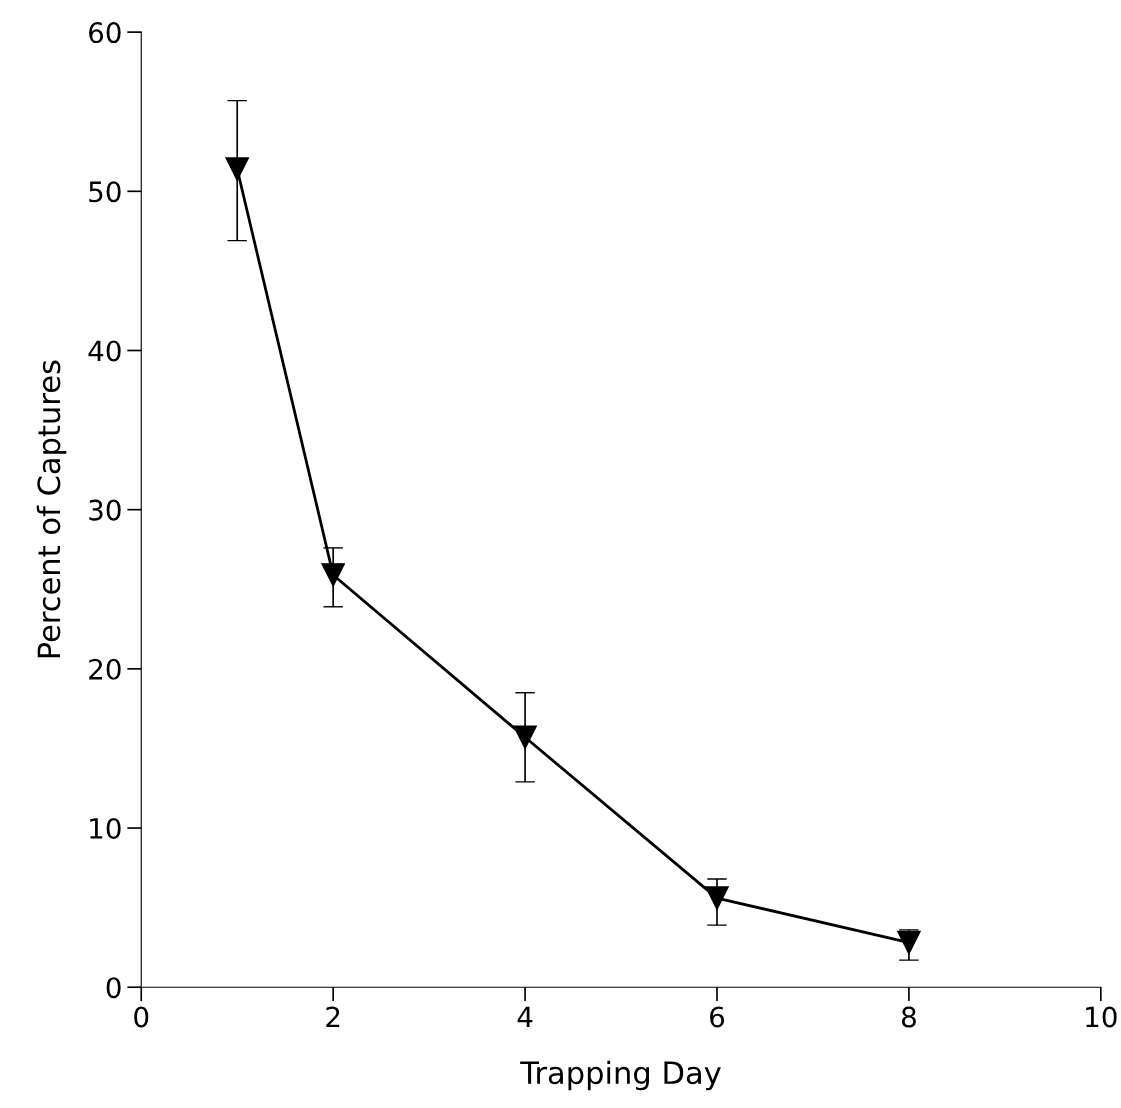 Image resolution: width=1121 pixels, height=1108 pixels. Describe the element at coordinates (105, 33) in the screenshot. I see `y-tick-label: 60` at that location.